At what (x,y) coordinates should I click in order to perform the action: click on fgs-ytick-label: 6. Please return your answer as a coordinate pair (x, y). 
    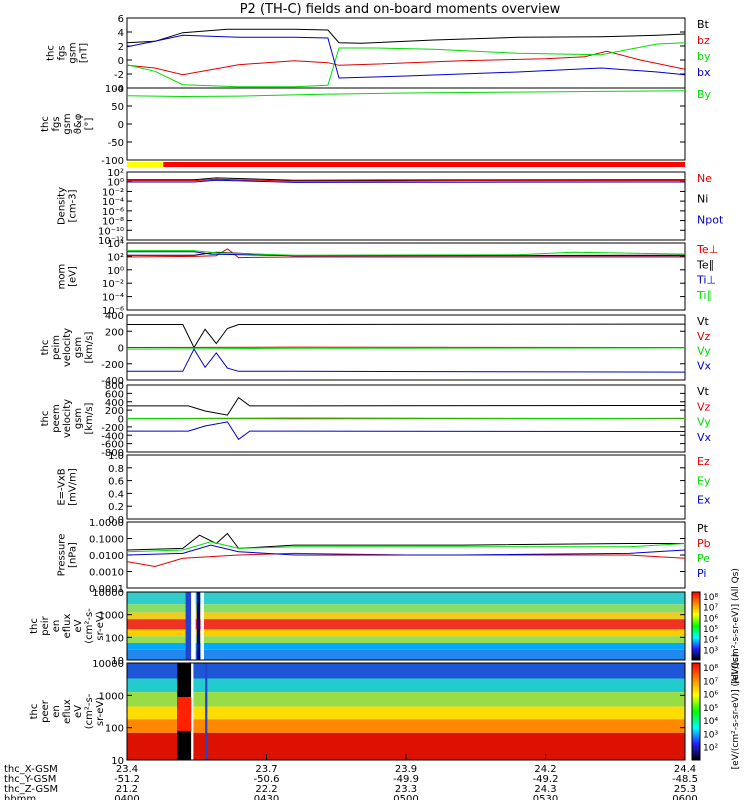
    Looking at the image, I should click on (121, 19).